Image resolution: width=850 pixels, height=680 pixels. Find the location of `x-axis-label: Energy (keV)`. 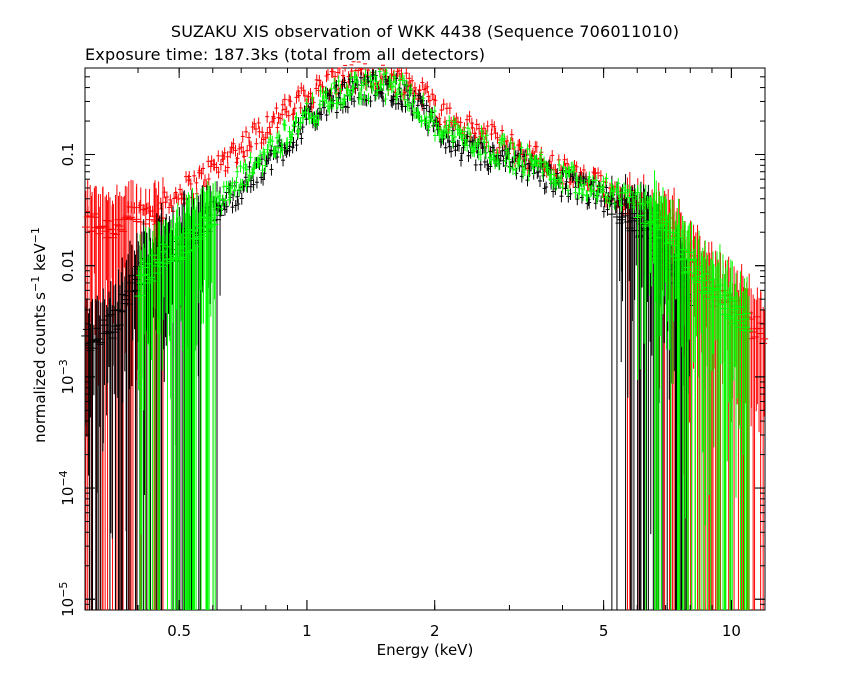

x-axis-label: Energy (keV) is located at coordinates (425, 650).